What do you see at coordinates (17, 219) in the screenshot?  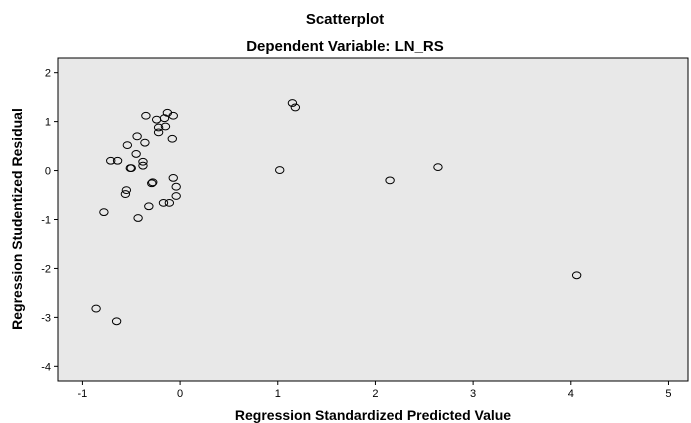 I see `y-axis-label: Regression Studentized Residual` at bounding box center [17, 219].